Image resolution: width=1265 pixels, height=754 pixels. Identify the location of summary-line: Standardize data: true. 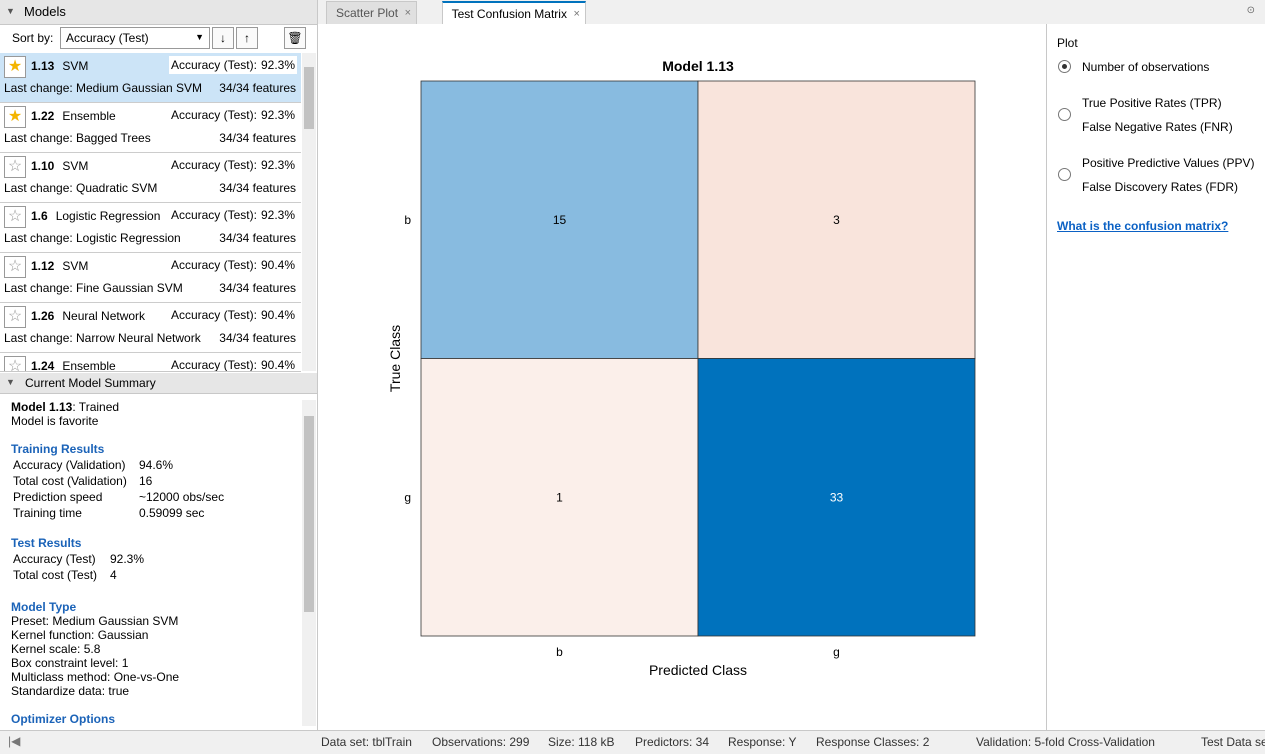
(70, 691).